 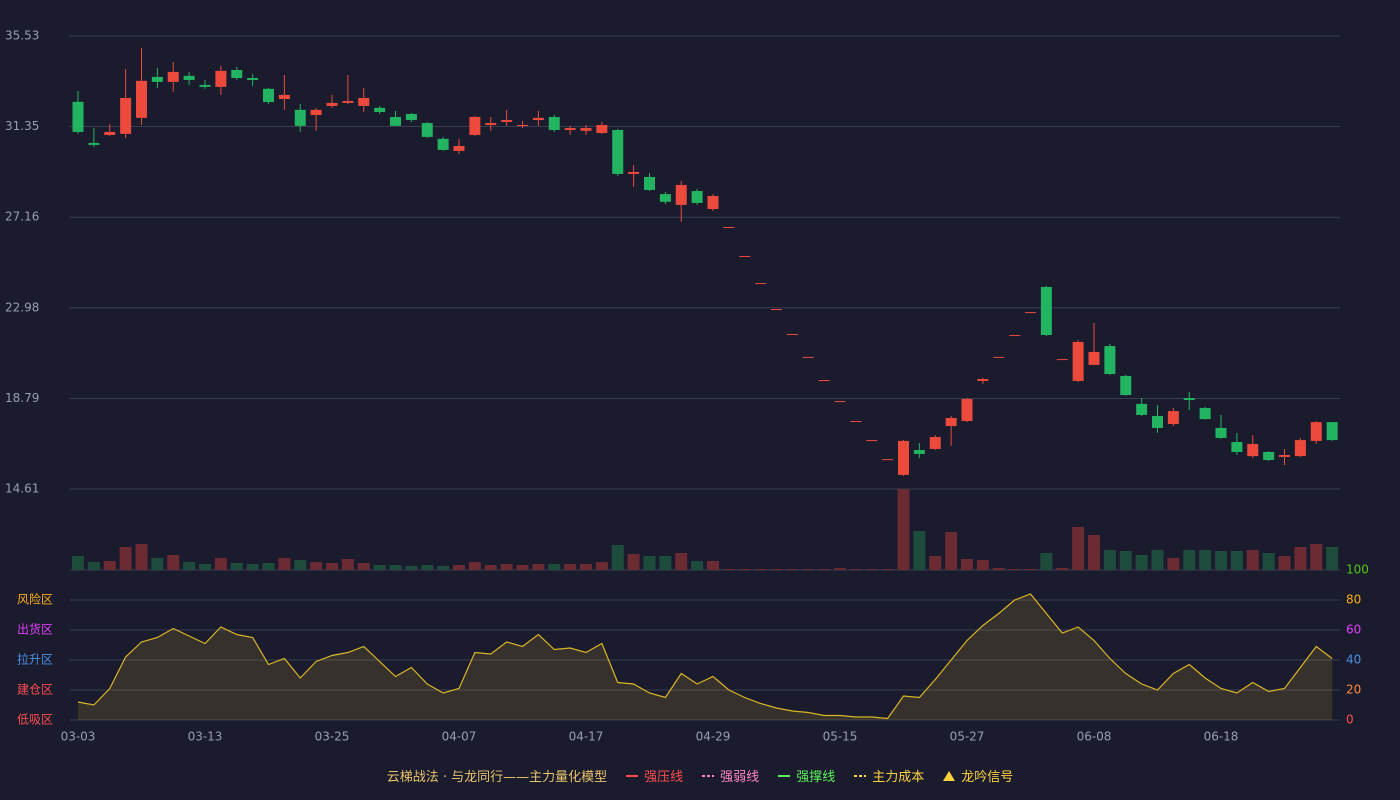 I want to click on x-tick-label: 04-29, so click(x=713, y=737).